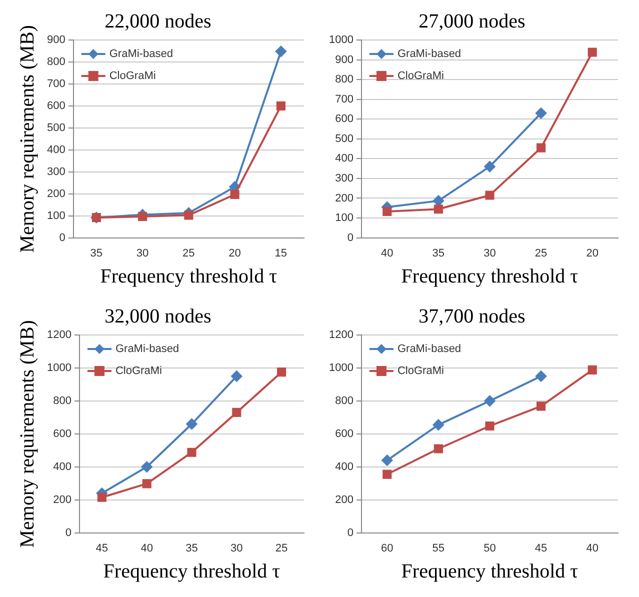 The image size is (639, 597). I want to click on x-tick-label: 55, so click(438, 548).